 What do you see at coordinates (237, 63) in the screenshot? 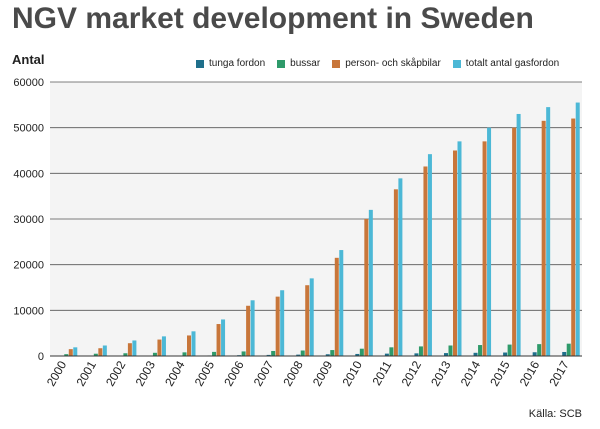
I see `legend-label-tunga-fordon: tunga fordon` at bounding box center [237, 63].